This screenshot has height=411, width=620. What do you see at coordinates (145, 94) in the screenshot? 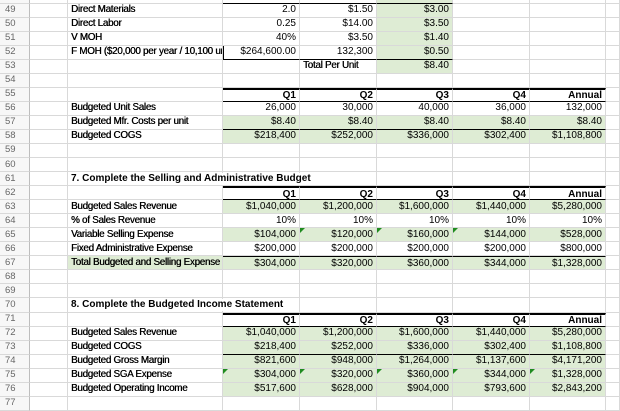
I see `cell-C55` at bounding box center [145, 94].